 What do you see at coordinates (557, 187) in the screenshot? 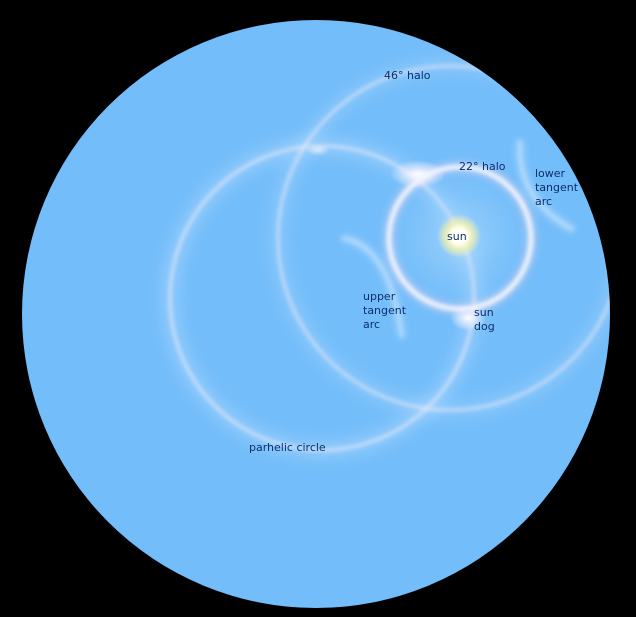
I see `label-lower-tangent-arc: lower tangent arc` at bounding box center [557, 187].